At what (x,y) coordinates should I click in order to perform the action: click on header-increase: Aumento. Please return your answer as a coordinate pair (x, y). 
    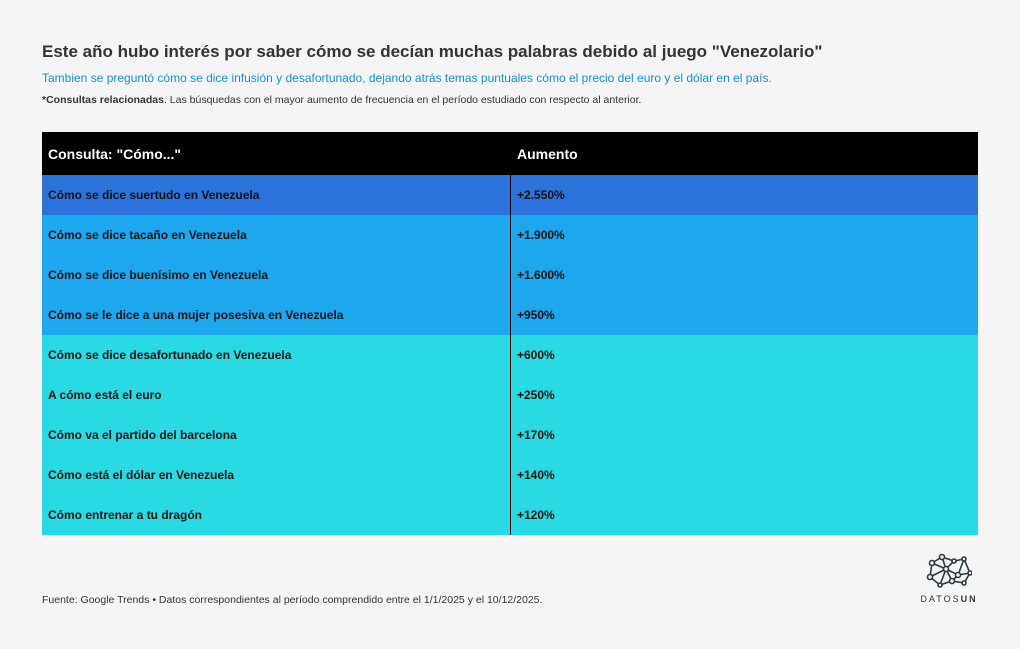
    Looking at the image, I should click on (744, 153).